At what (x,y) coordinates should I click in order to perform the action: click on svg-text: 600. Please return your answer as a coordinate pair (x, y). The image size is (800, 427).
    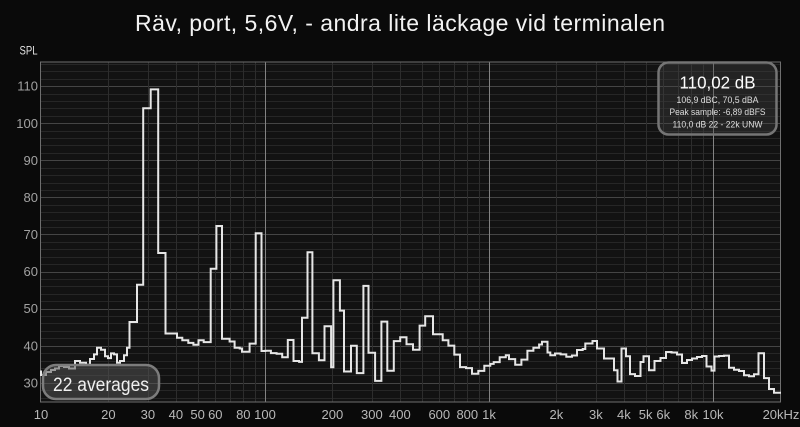
    Looking at the image, I should click on (439, 414).